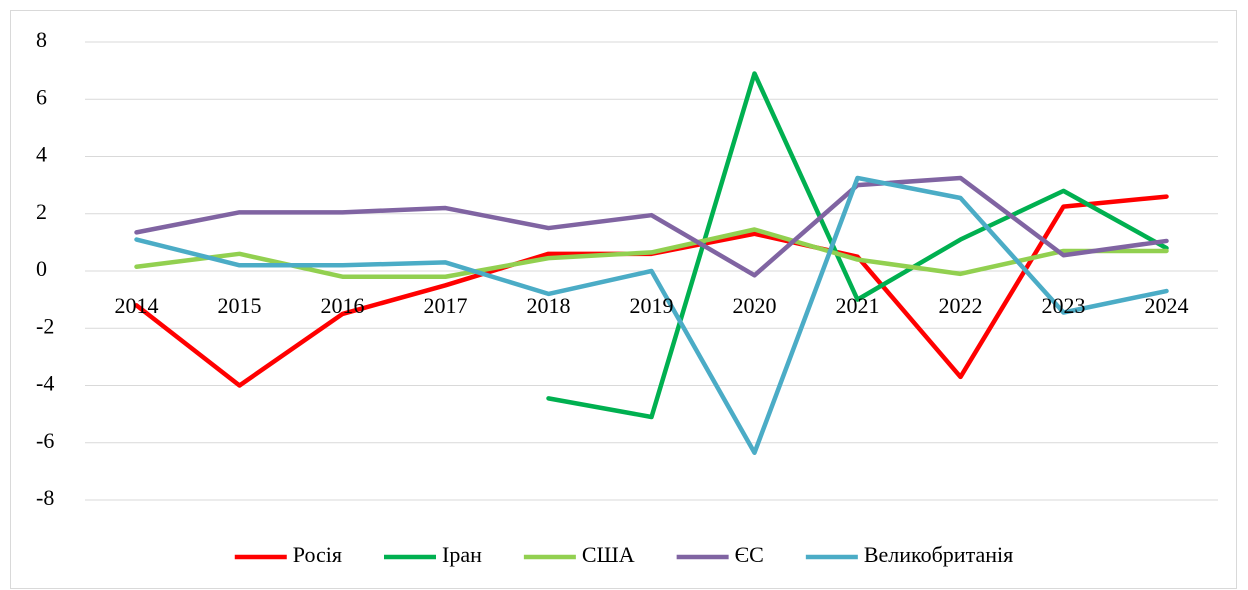  I want to click on x-tick-label: 2014, so click(137, 305).